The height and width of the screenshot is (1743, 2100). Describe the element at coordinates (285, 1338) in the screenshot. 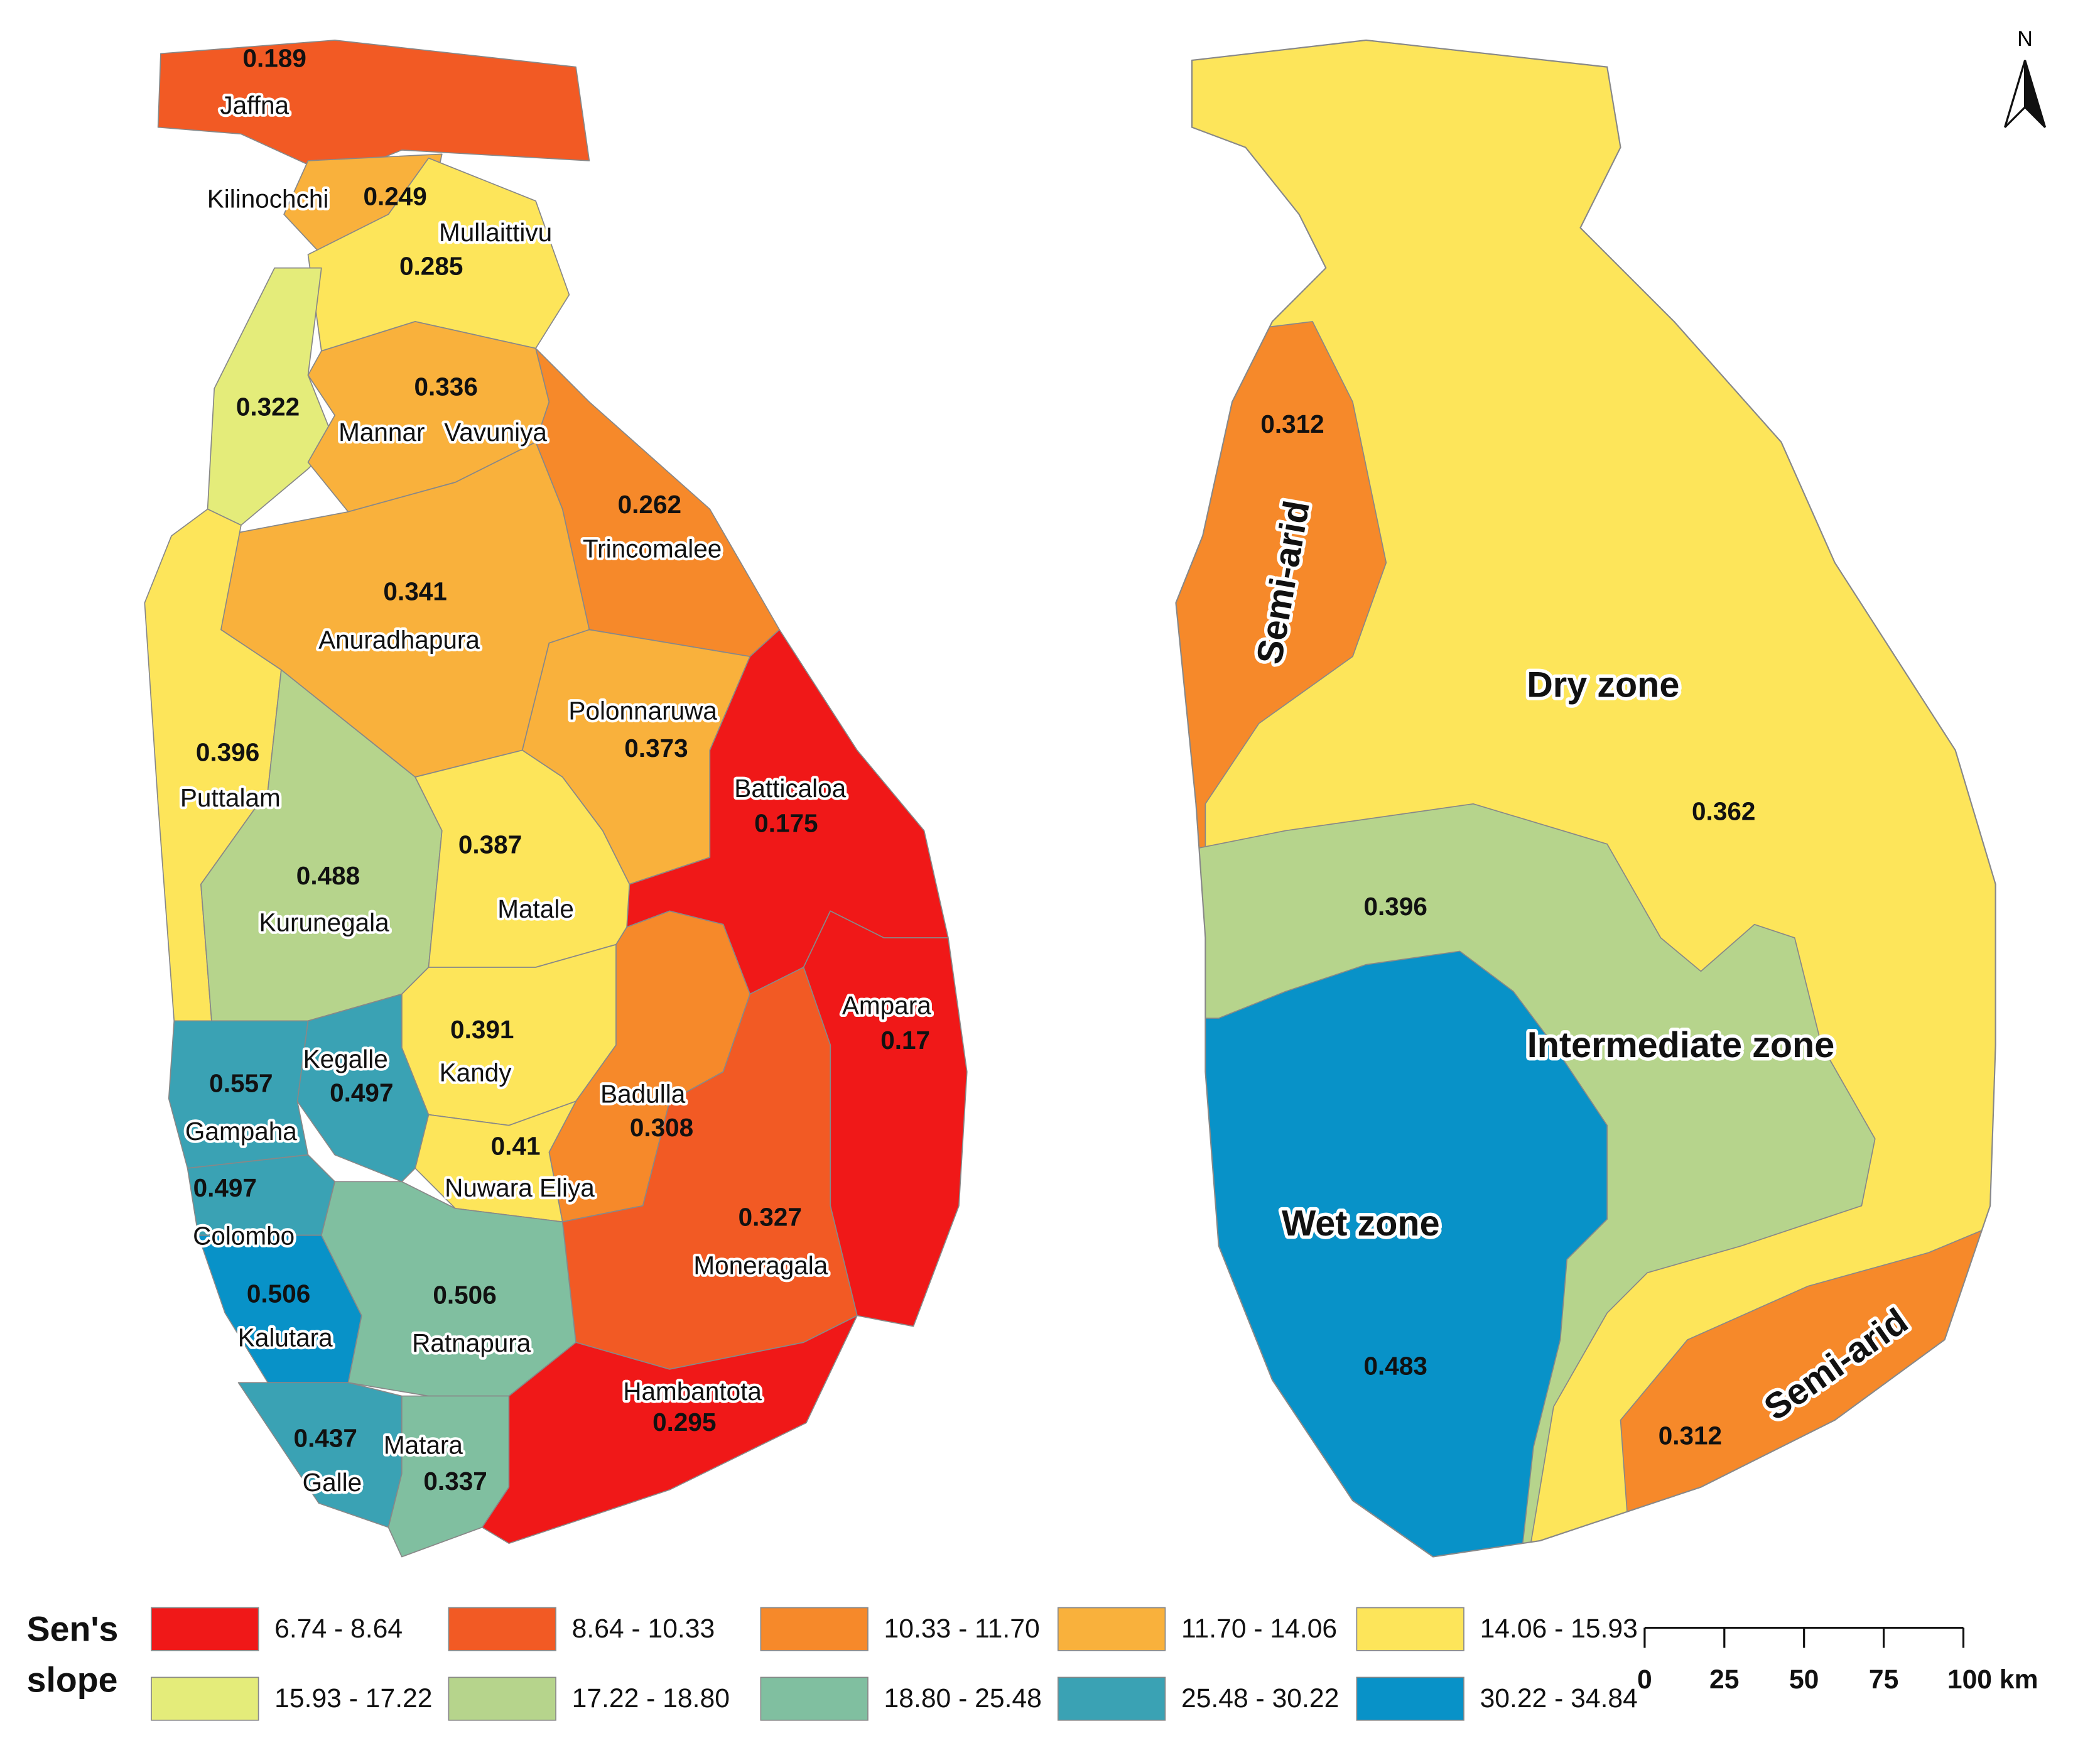

I see `district-name: Kalutara` at that location.